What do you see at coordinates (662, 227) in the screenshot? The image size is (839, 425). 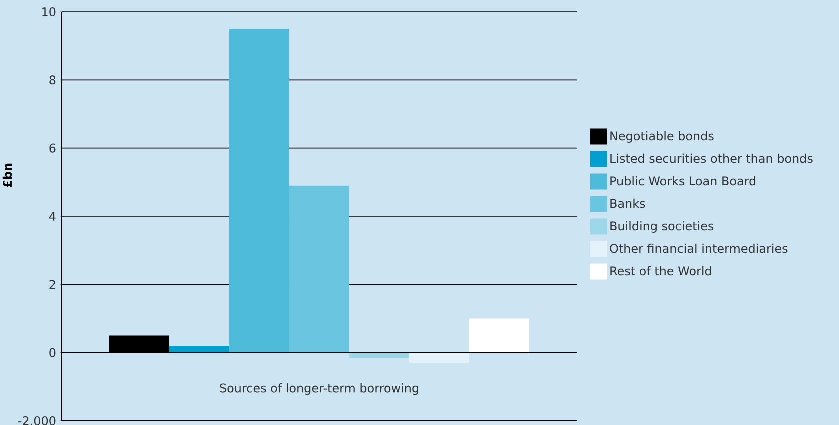 I see `legend-label: Building societies` at bounding box center [662, 227].